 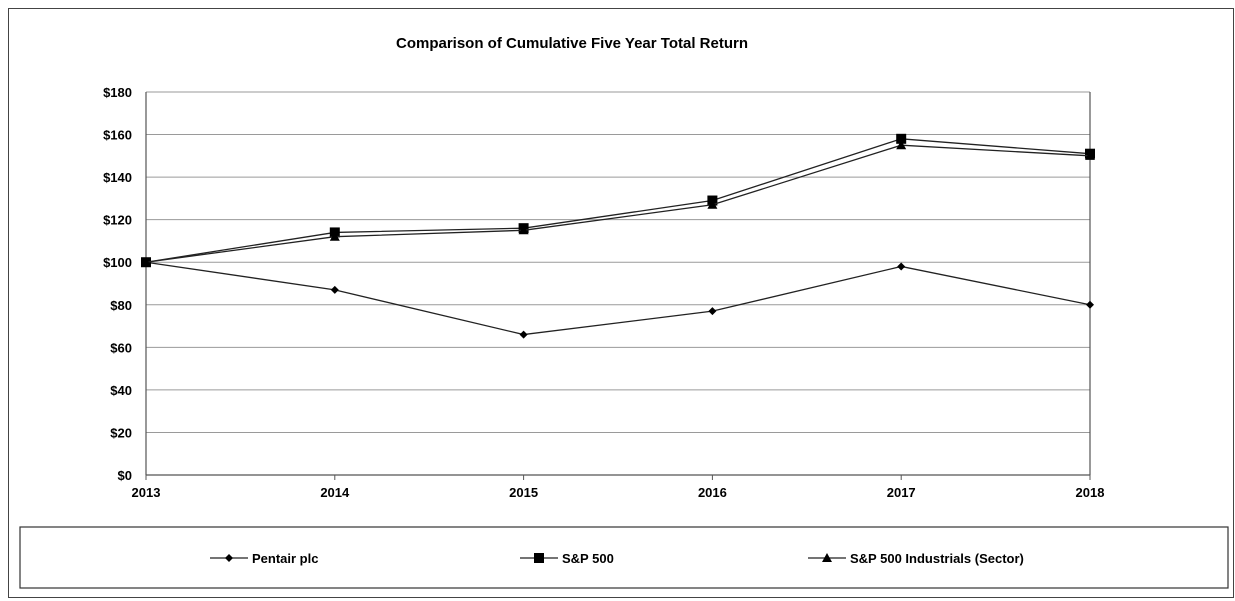 I want to click on y-tick-label: $100, so click(x=117, y=262).